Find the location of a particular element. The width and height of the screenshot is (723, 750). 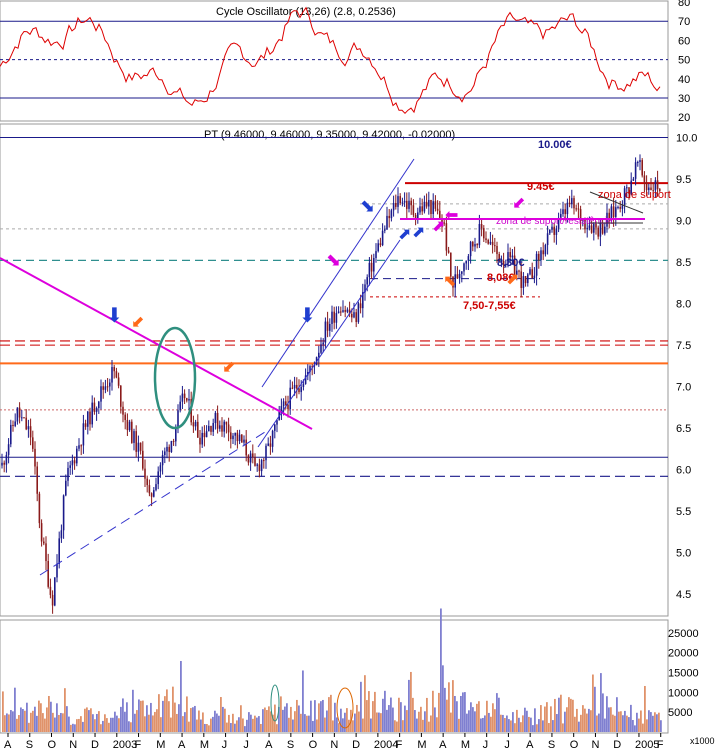

volume-tick-label: 20000 is located at coordinates (683, 654).